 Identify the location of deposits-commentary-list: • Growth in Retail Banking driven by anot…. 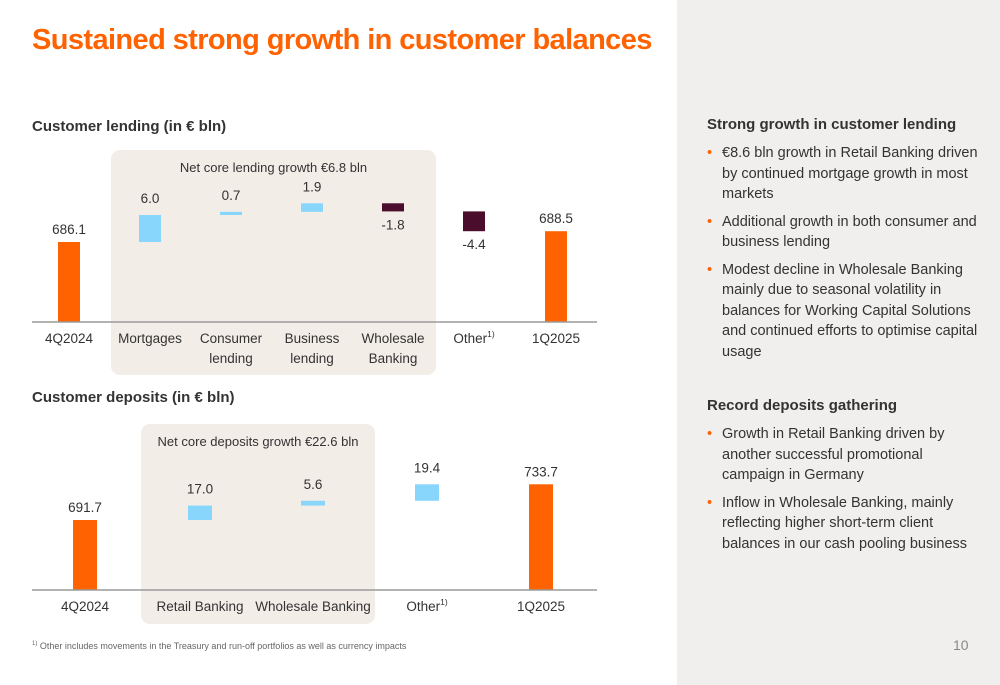
(845, 492).